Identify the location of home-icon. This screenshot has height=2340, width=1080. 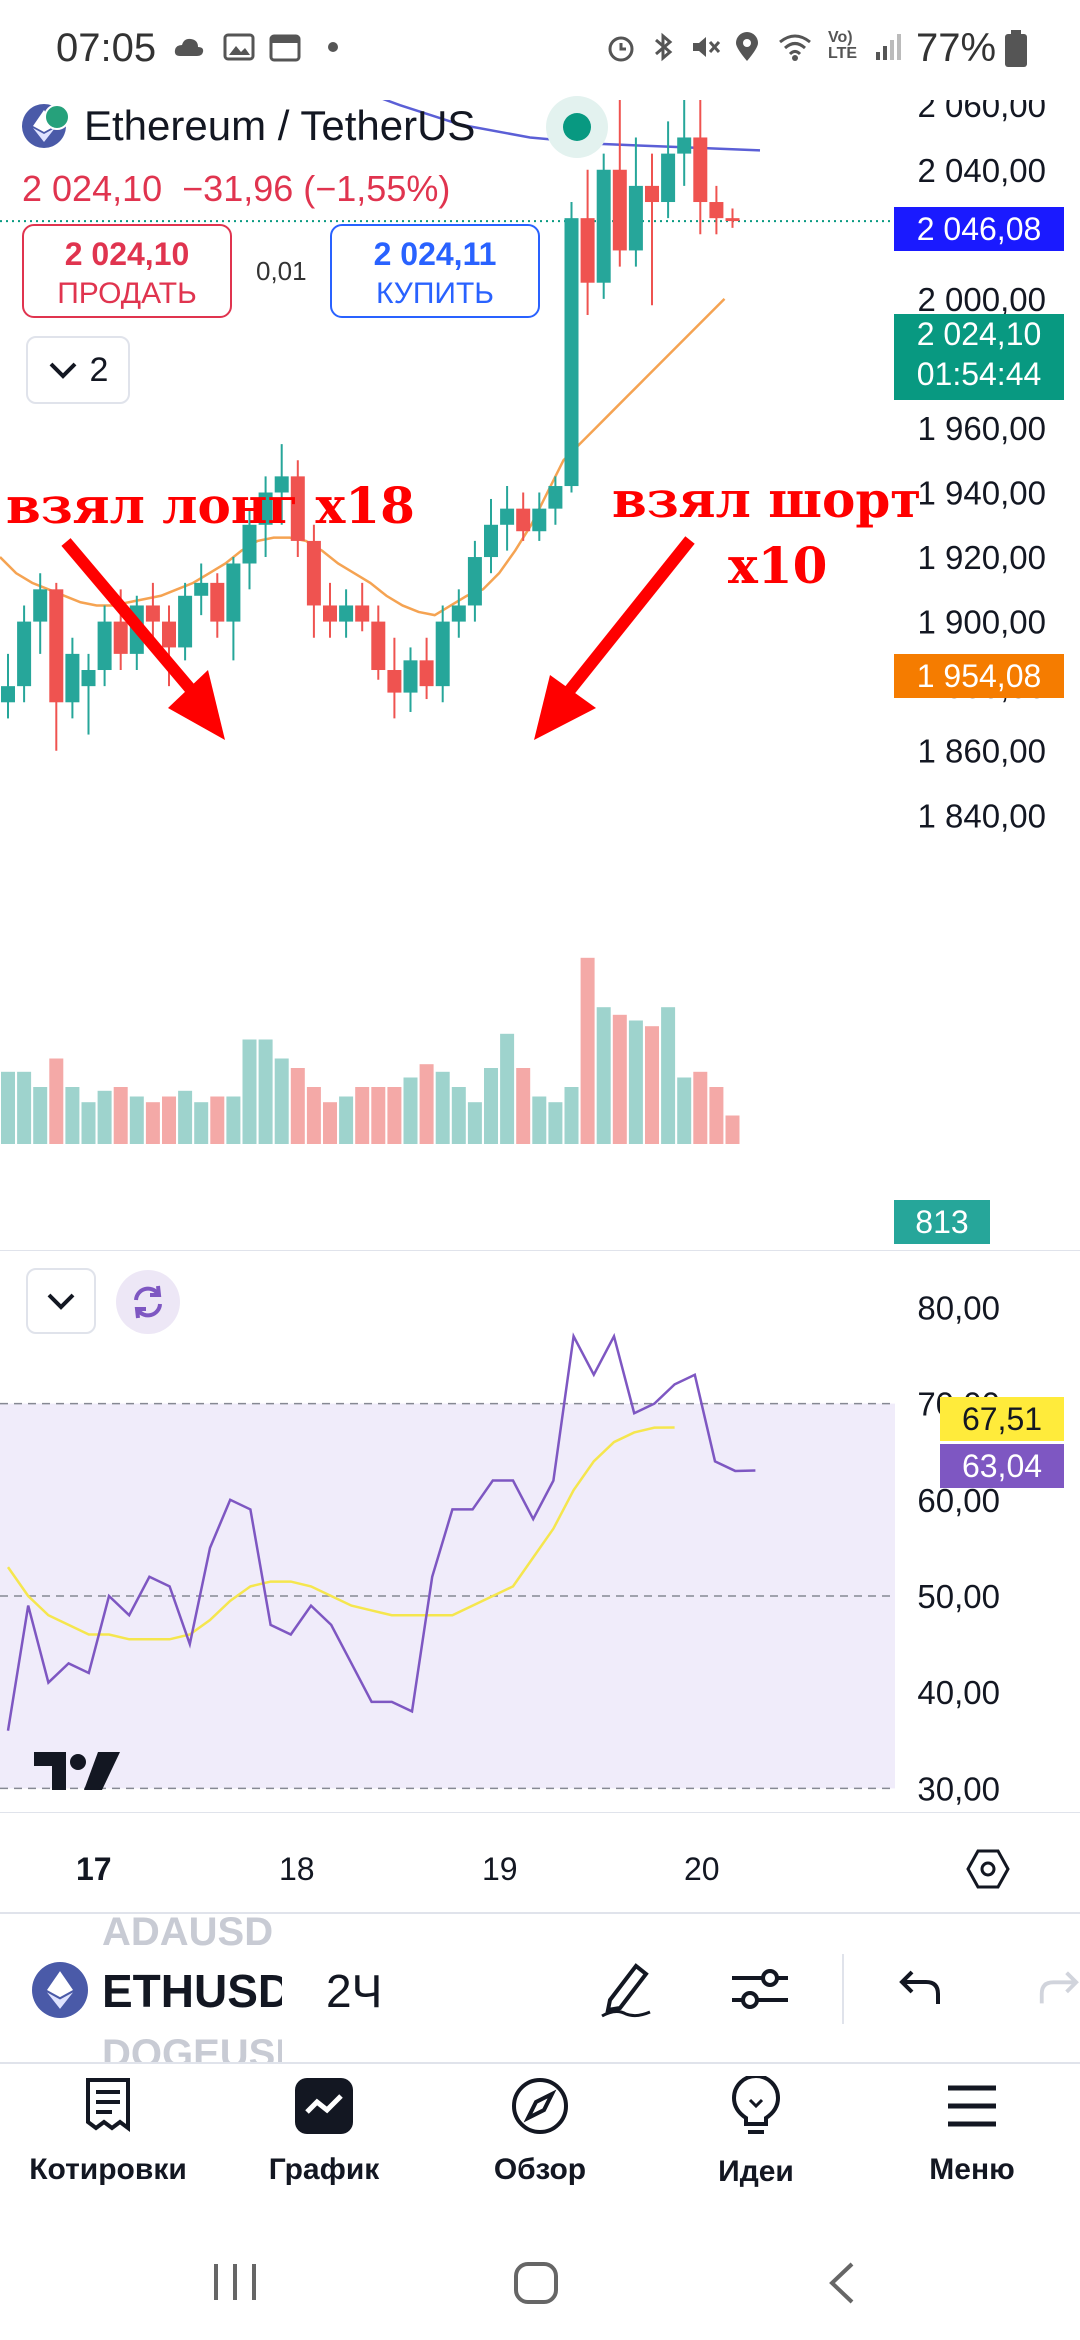
(536, 2283).